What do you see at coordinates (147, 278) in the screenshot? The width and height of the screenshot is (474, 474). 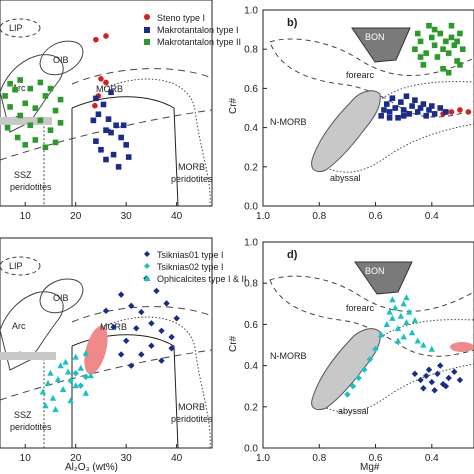 I see `legend-marker-ophi` at bounding box center [147, 278].